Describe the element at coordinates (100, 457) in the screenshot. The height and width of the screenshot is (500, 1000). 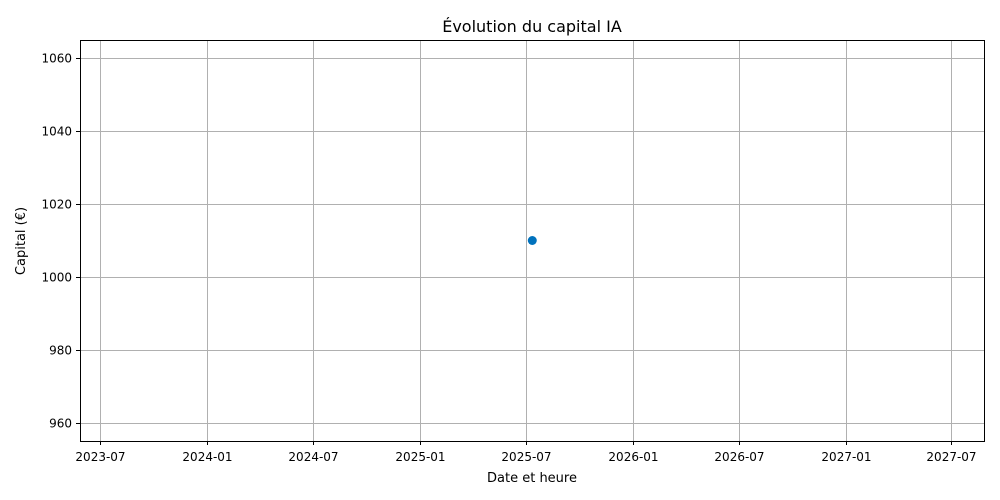
I see `x-tick-label: 2023-07` at that location.